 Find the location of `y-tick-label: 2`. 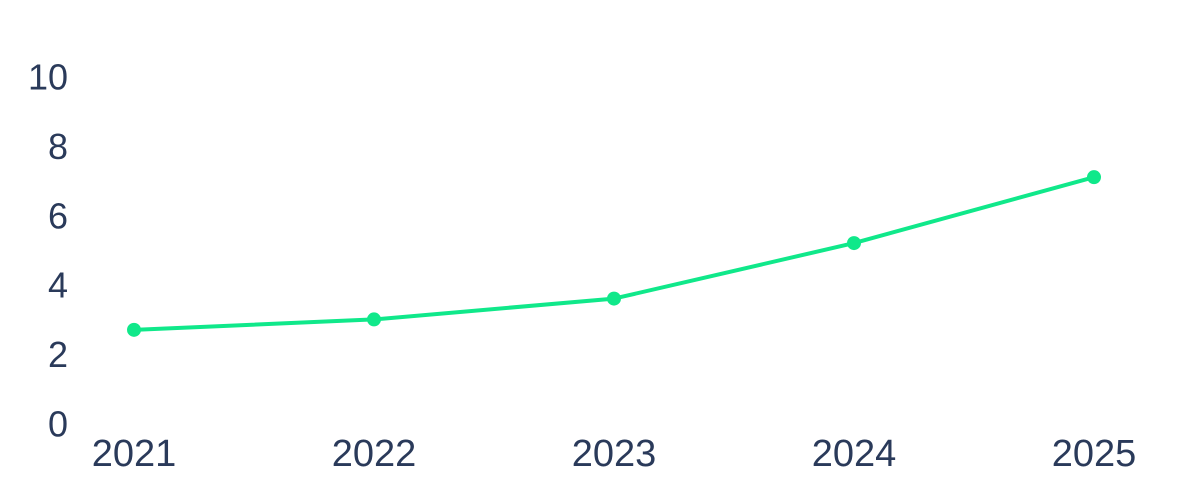

y-tick-label: 2 is located at coordinates (58, 354).